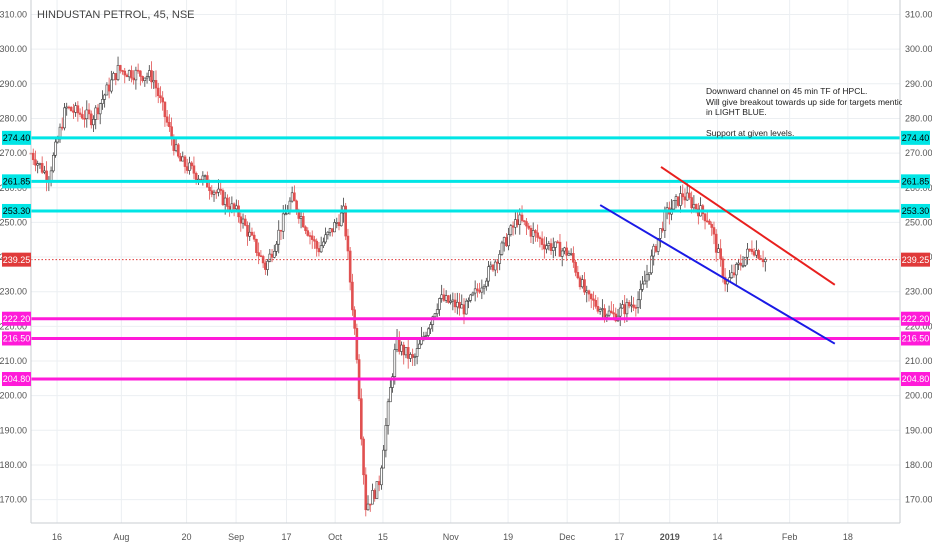  I want to click on x-tick-label: 19, so click(508, 537).